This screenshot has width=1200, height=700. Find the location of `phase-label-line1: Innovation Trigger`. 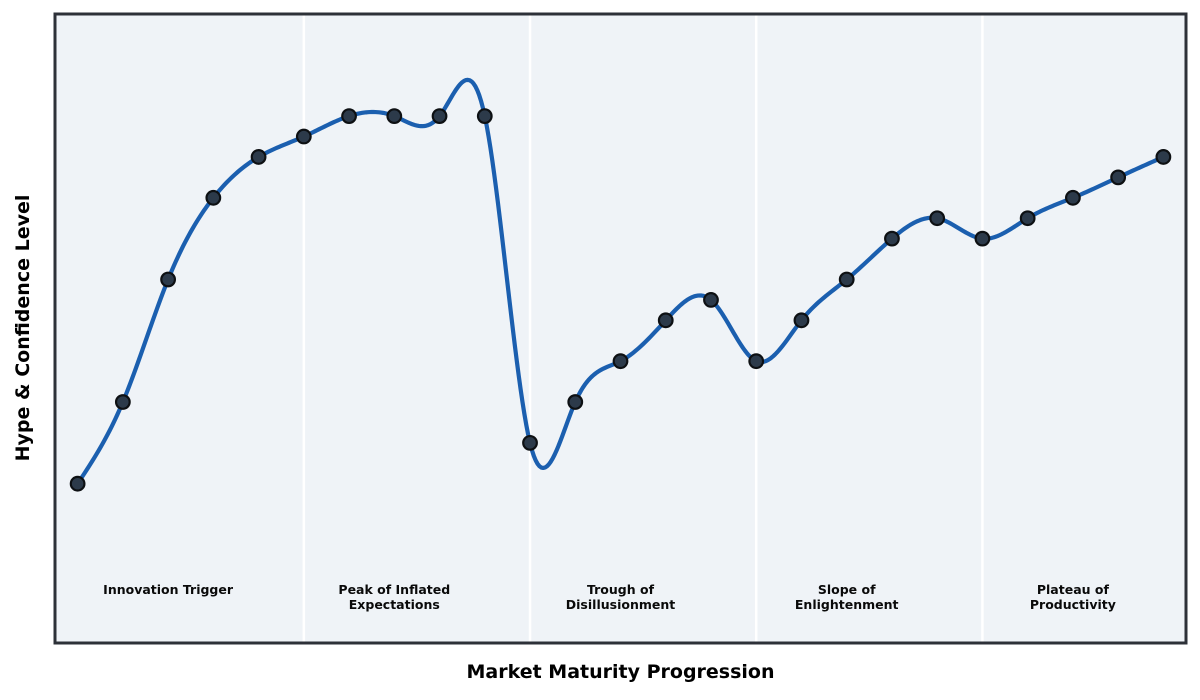

phase-label-line1: Innovation Trigger is located at coordinates (168, 589).